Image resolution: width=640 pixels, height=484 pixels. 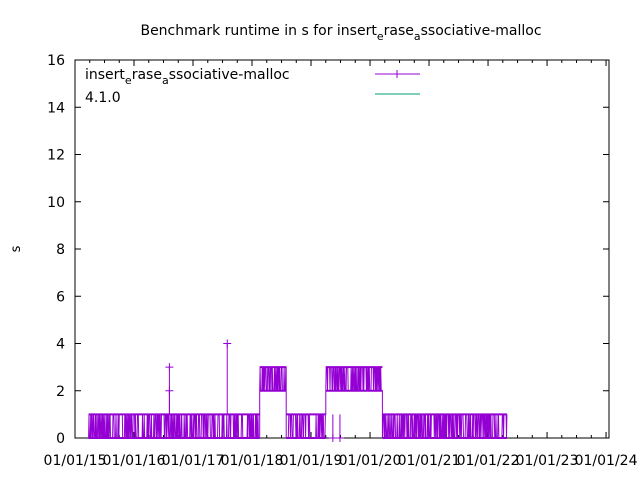 I want to click on y-tick-label: 12, so click(x=56, y=156).